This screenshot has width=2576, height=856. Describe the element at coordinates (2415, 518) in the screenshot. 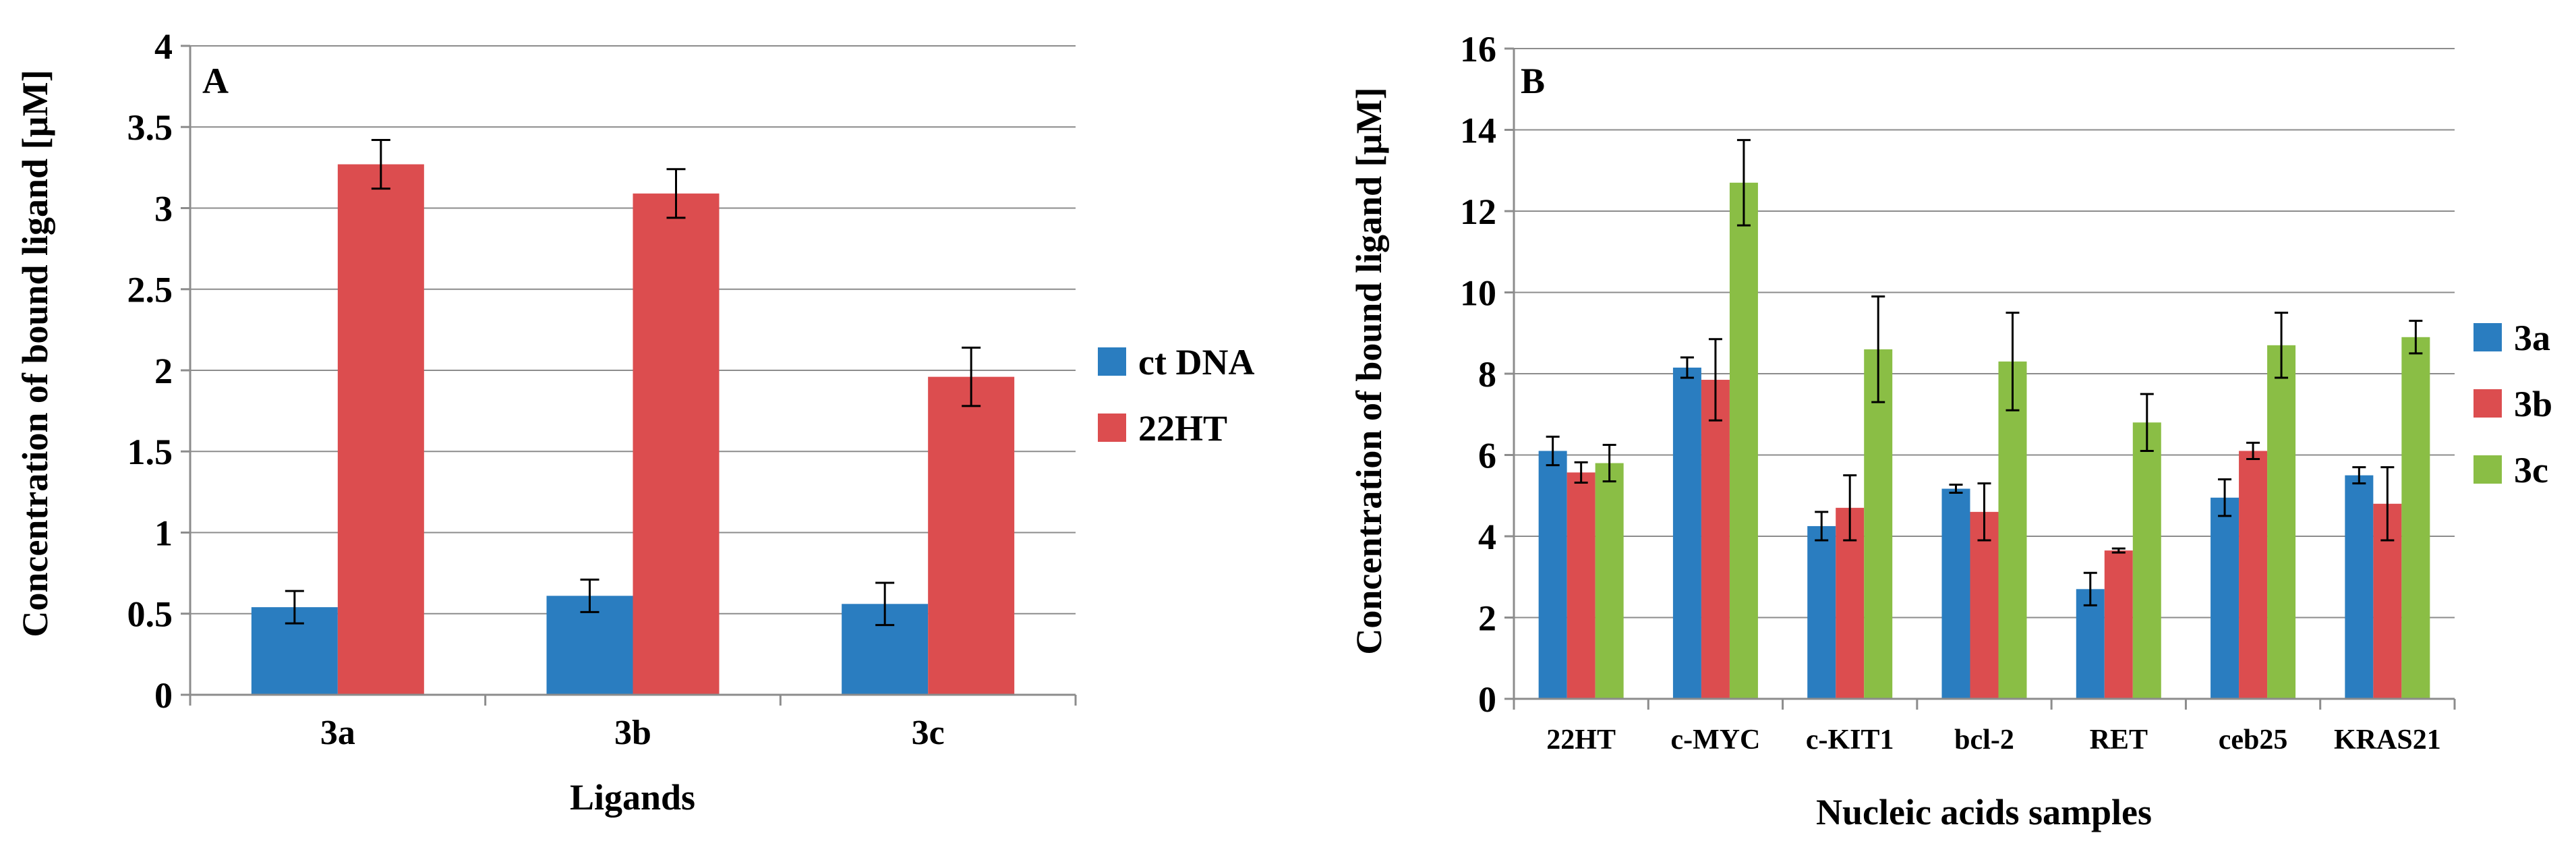

I see `bar-3c-kras21` at that location.